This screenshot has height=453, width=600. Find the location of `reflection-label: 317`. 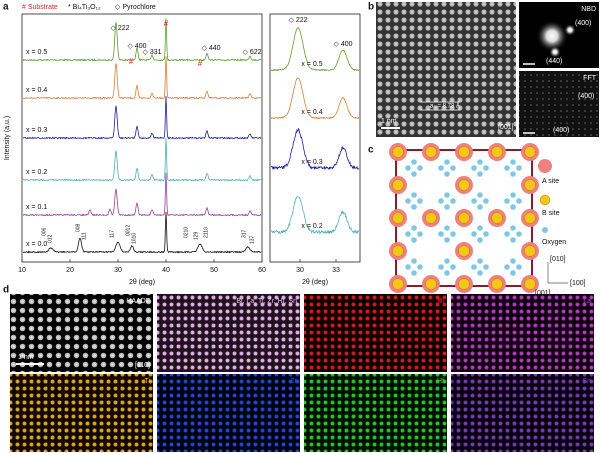

reflection-label: 317 is located at coordinates (244, 233).